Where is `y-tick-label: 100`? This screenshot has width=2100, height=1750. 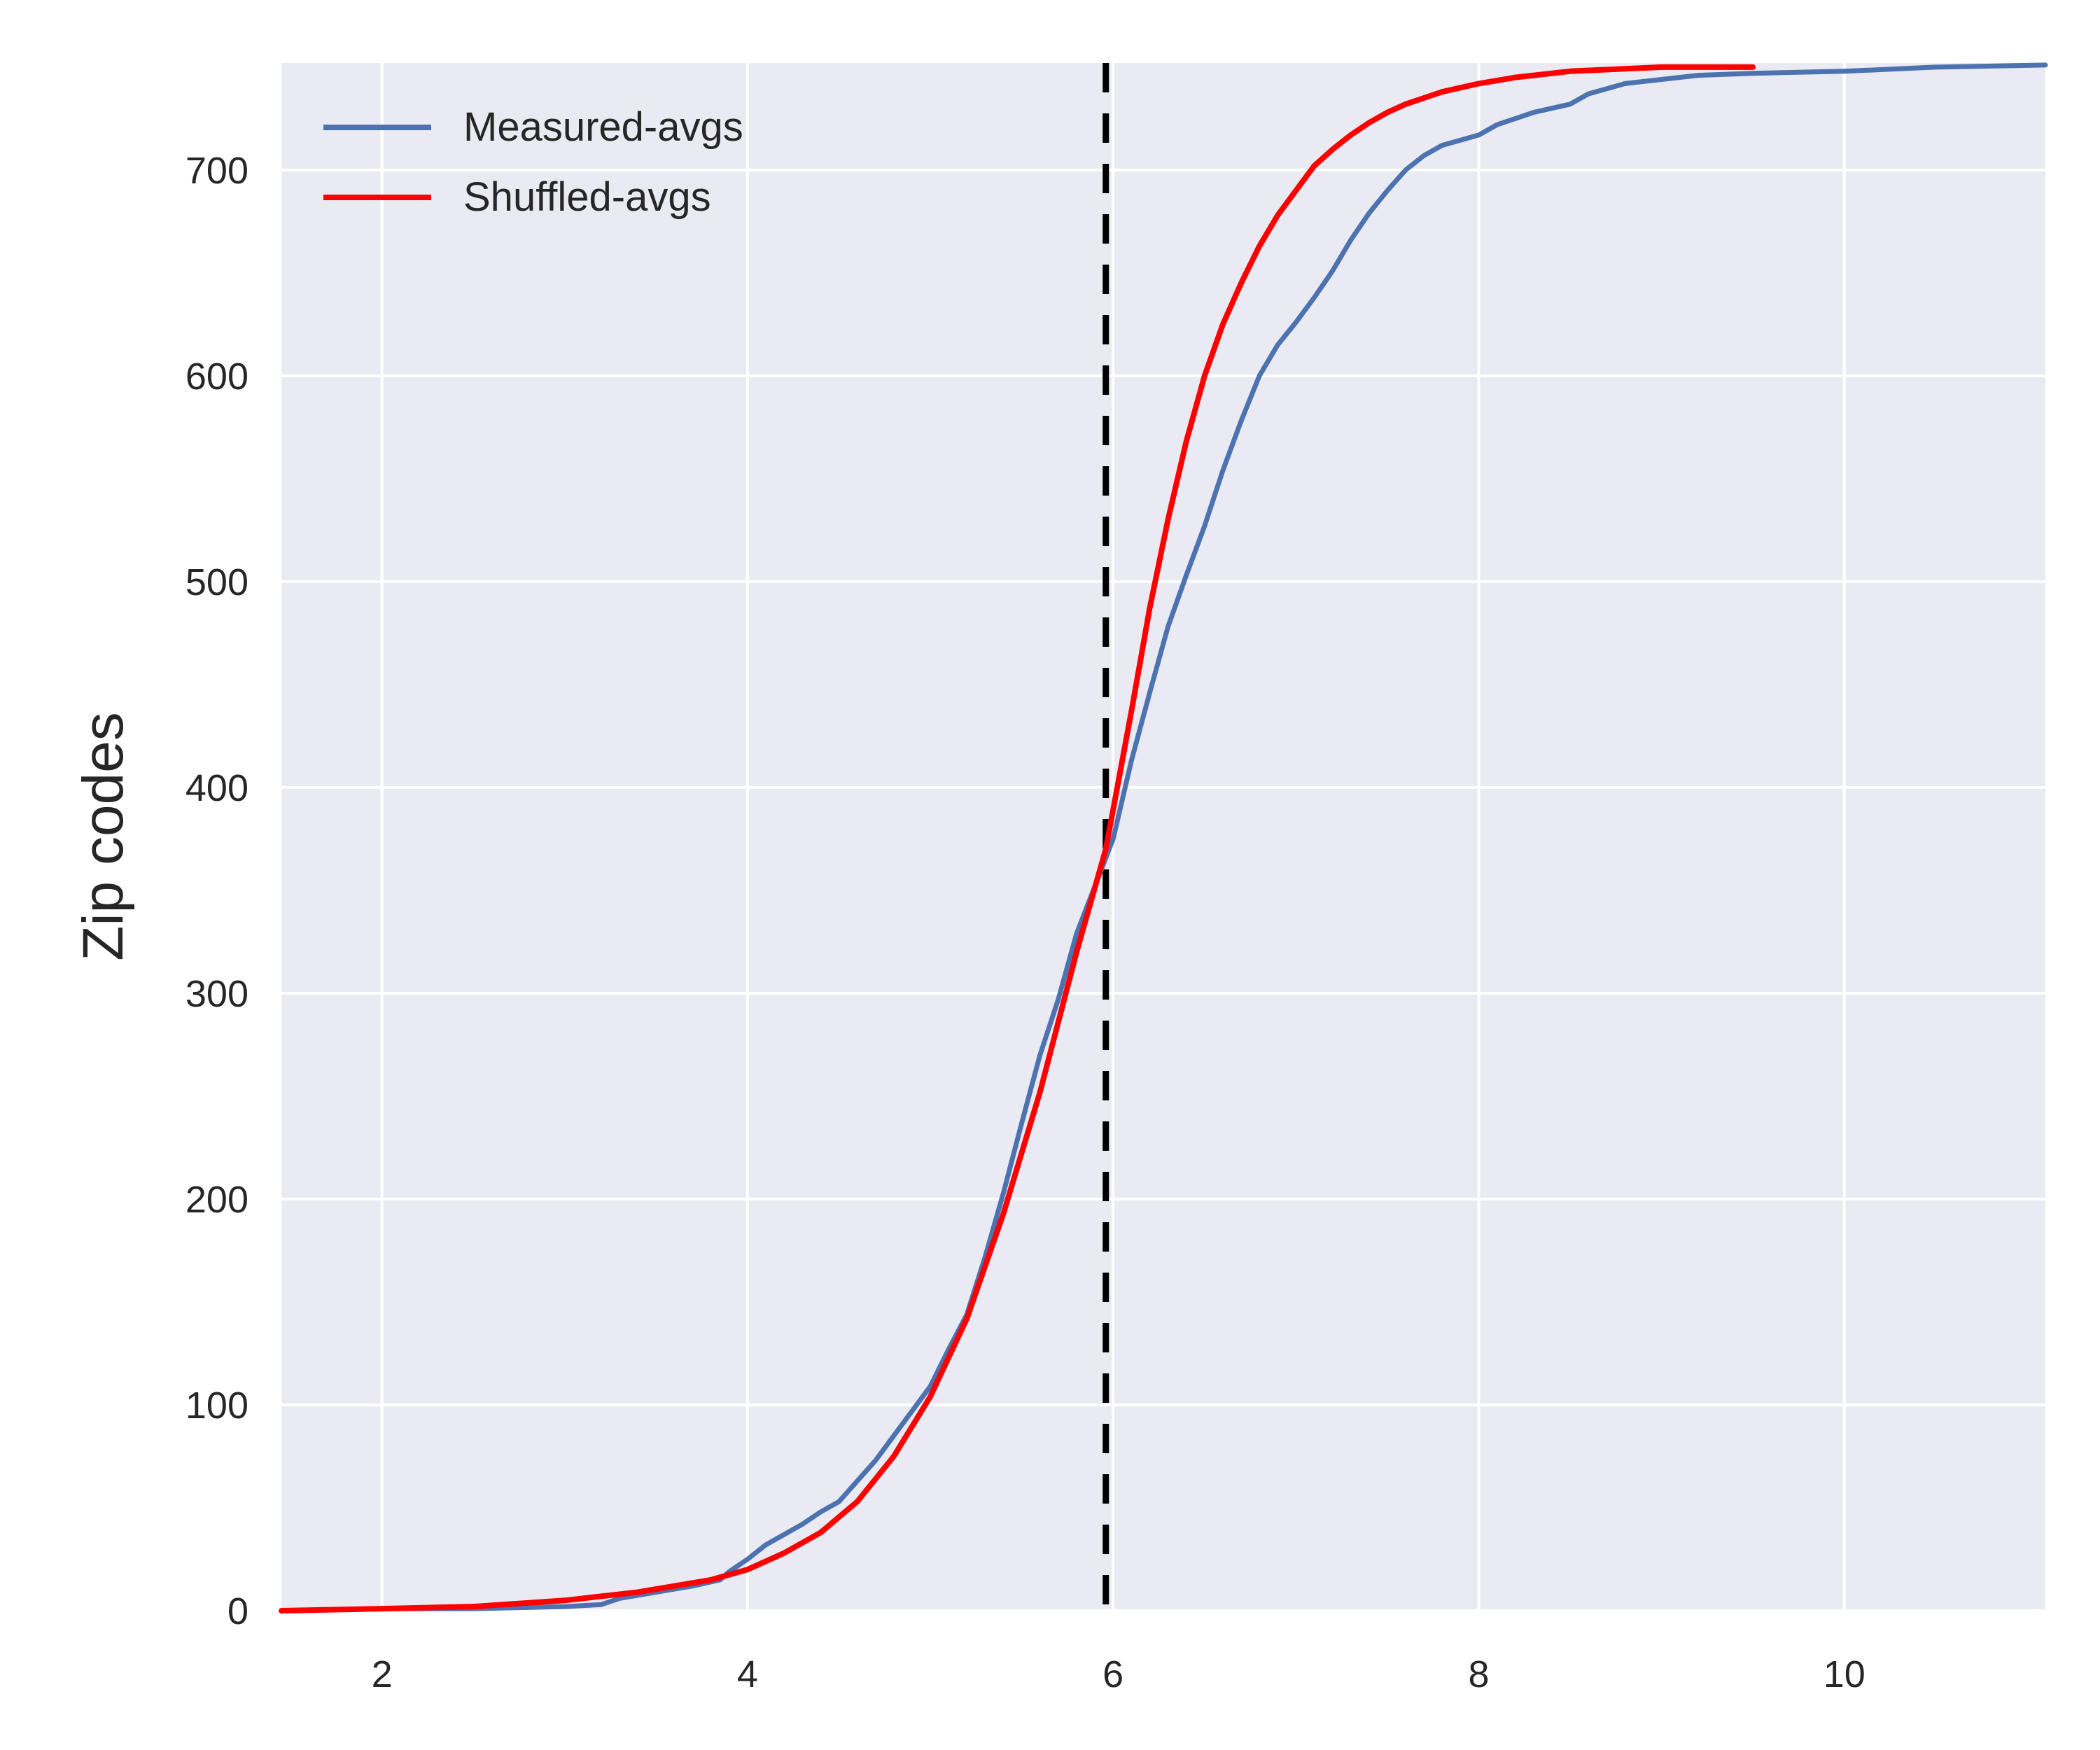 y-tick-label: 100 is located at coordinates (217, 1406).